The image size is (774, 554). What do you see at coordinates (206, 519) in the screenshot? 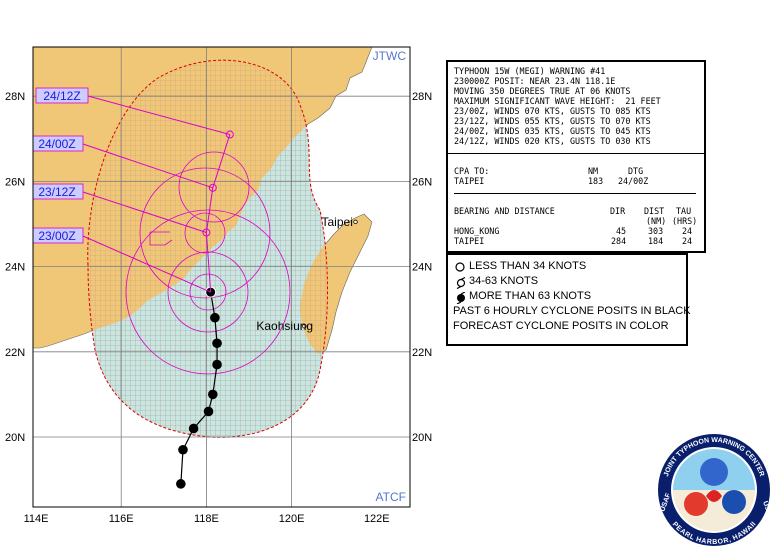
I see `lon-label: 118E` at bounding box center [206, 519].